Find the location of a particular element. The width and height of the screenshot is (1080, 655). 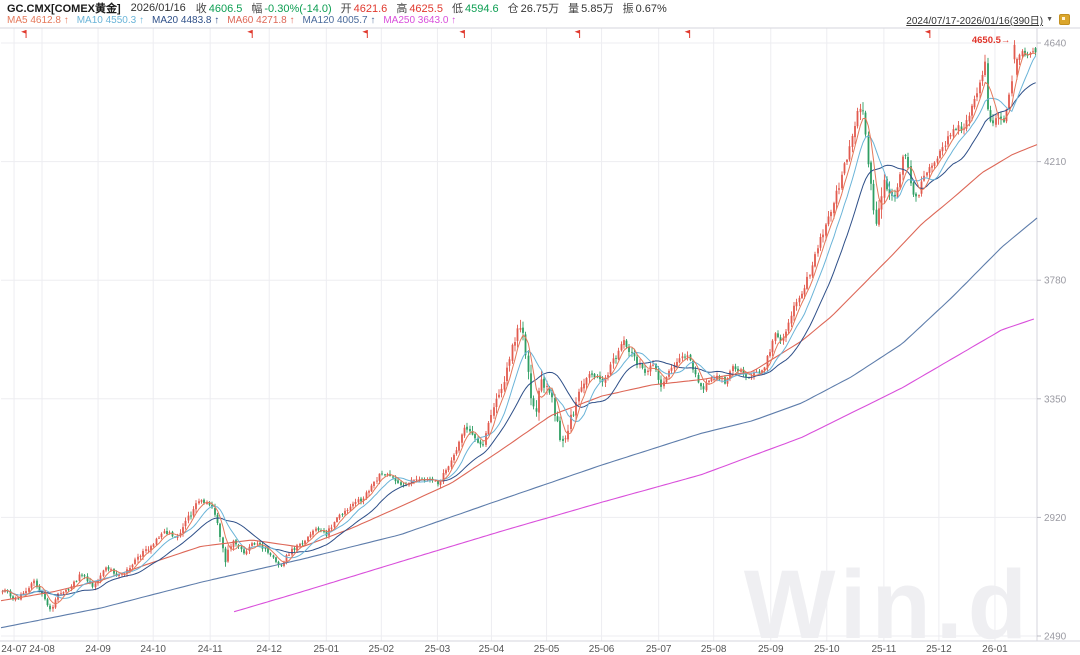

svg-text: 25-01 is located at coordinates (327, 649).